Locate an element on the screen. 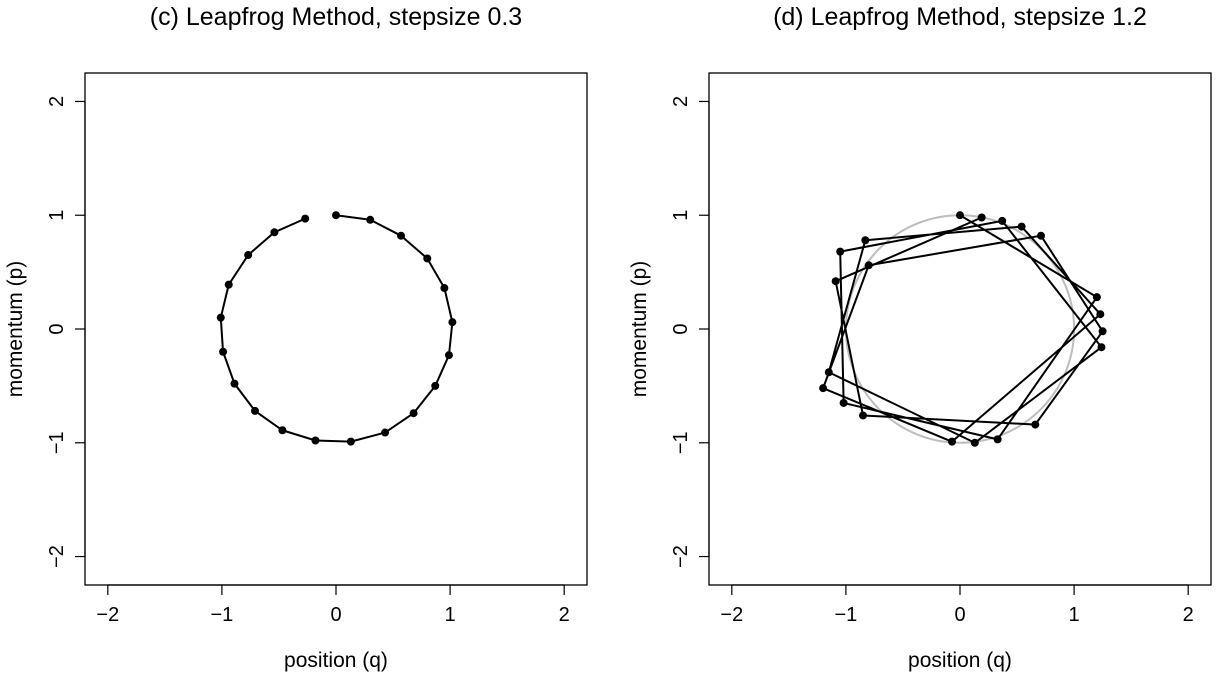 The image size is (1220, 682). trajectory-line is located at coordinates (963, 329).